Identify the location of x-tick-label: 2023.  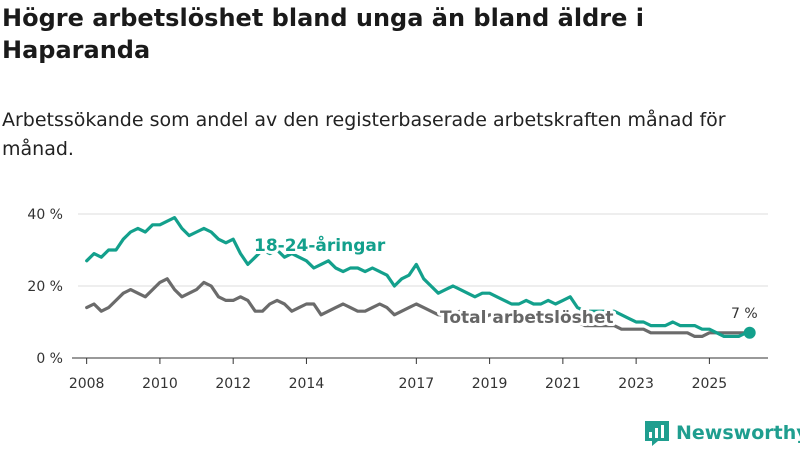
(636, 384).